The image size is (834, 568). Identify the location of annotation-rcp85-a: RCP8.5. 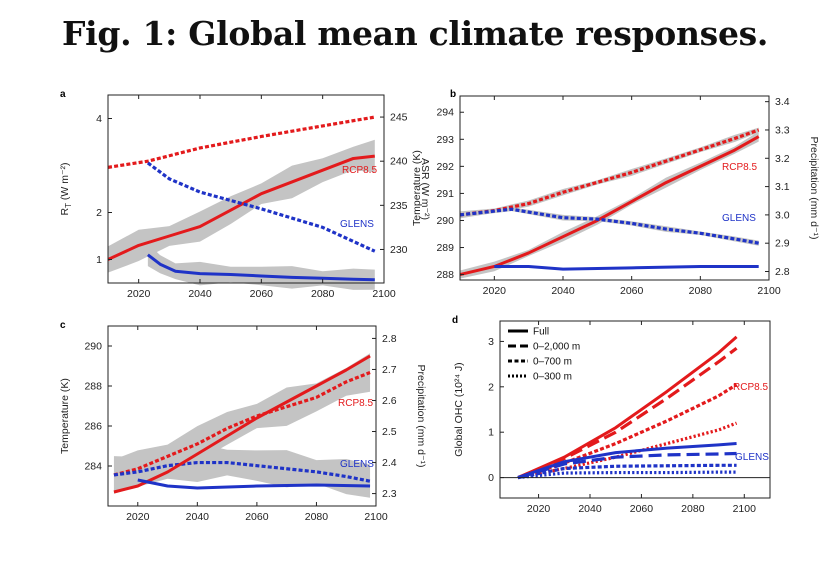
(359, 170).